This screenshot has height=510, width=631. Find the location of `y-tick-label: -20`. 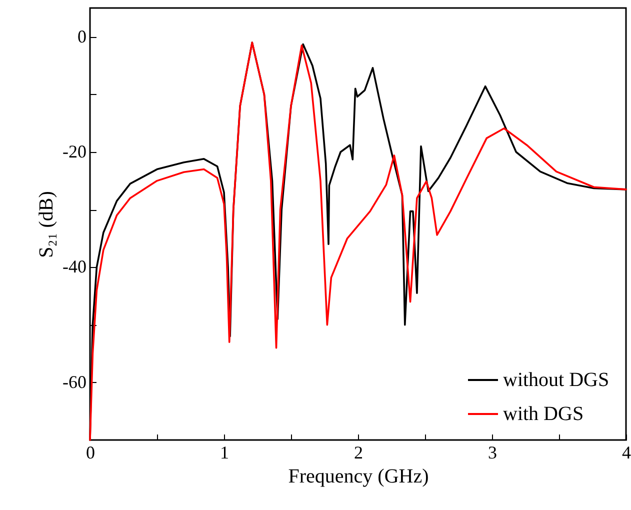

y-tick-label: -20 is located at coordinates (74, 152).